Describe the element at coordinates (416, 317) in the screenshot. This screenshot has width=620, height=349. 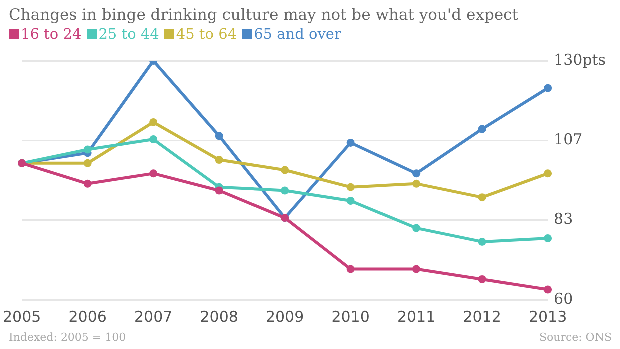
I see `x-tick-label: 2011` at that location.